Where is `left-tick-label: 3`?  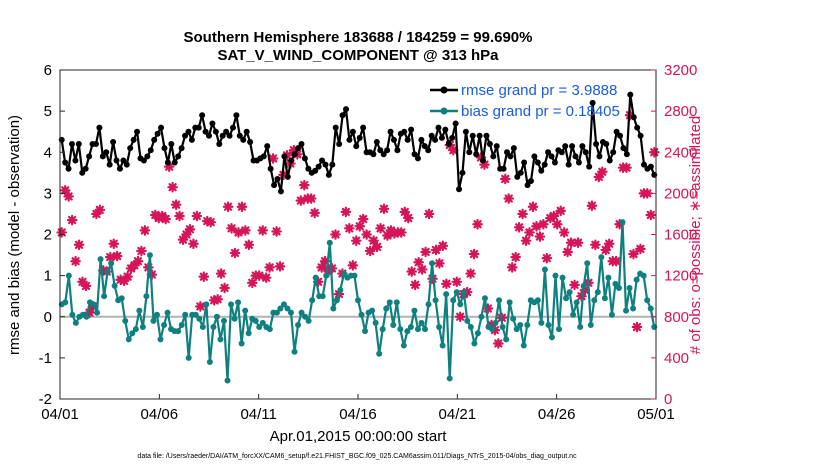 left-tick-label: 3 is located at coordinates (48, 193).